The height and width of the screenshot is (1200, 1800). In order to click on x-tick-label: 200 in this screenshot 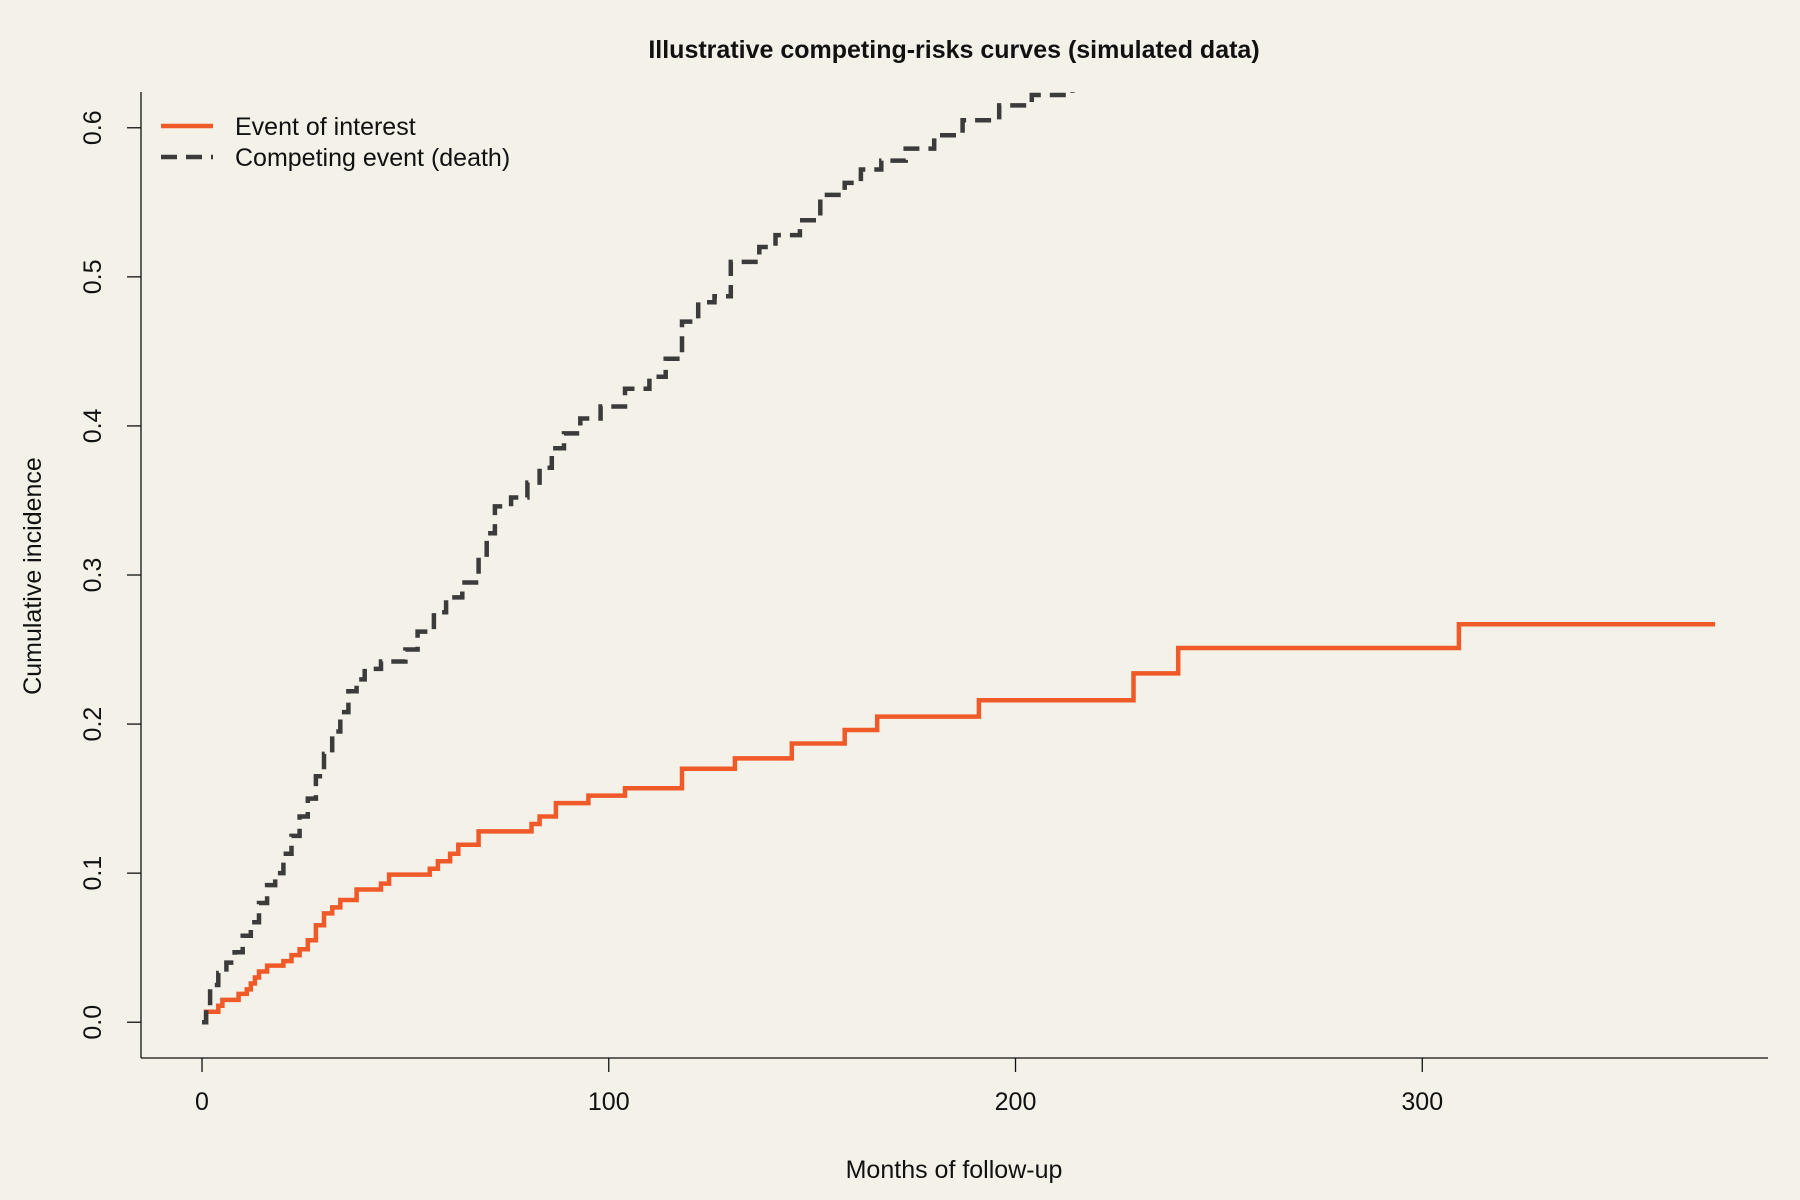, I will do `click(1016, 1102)`.